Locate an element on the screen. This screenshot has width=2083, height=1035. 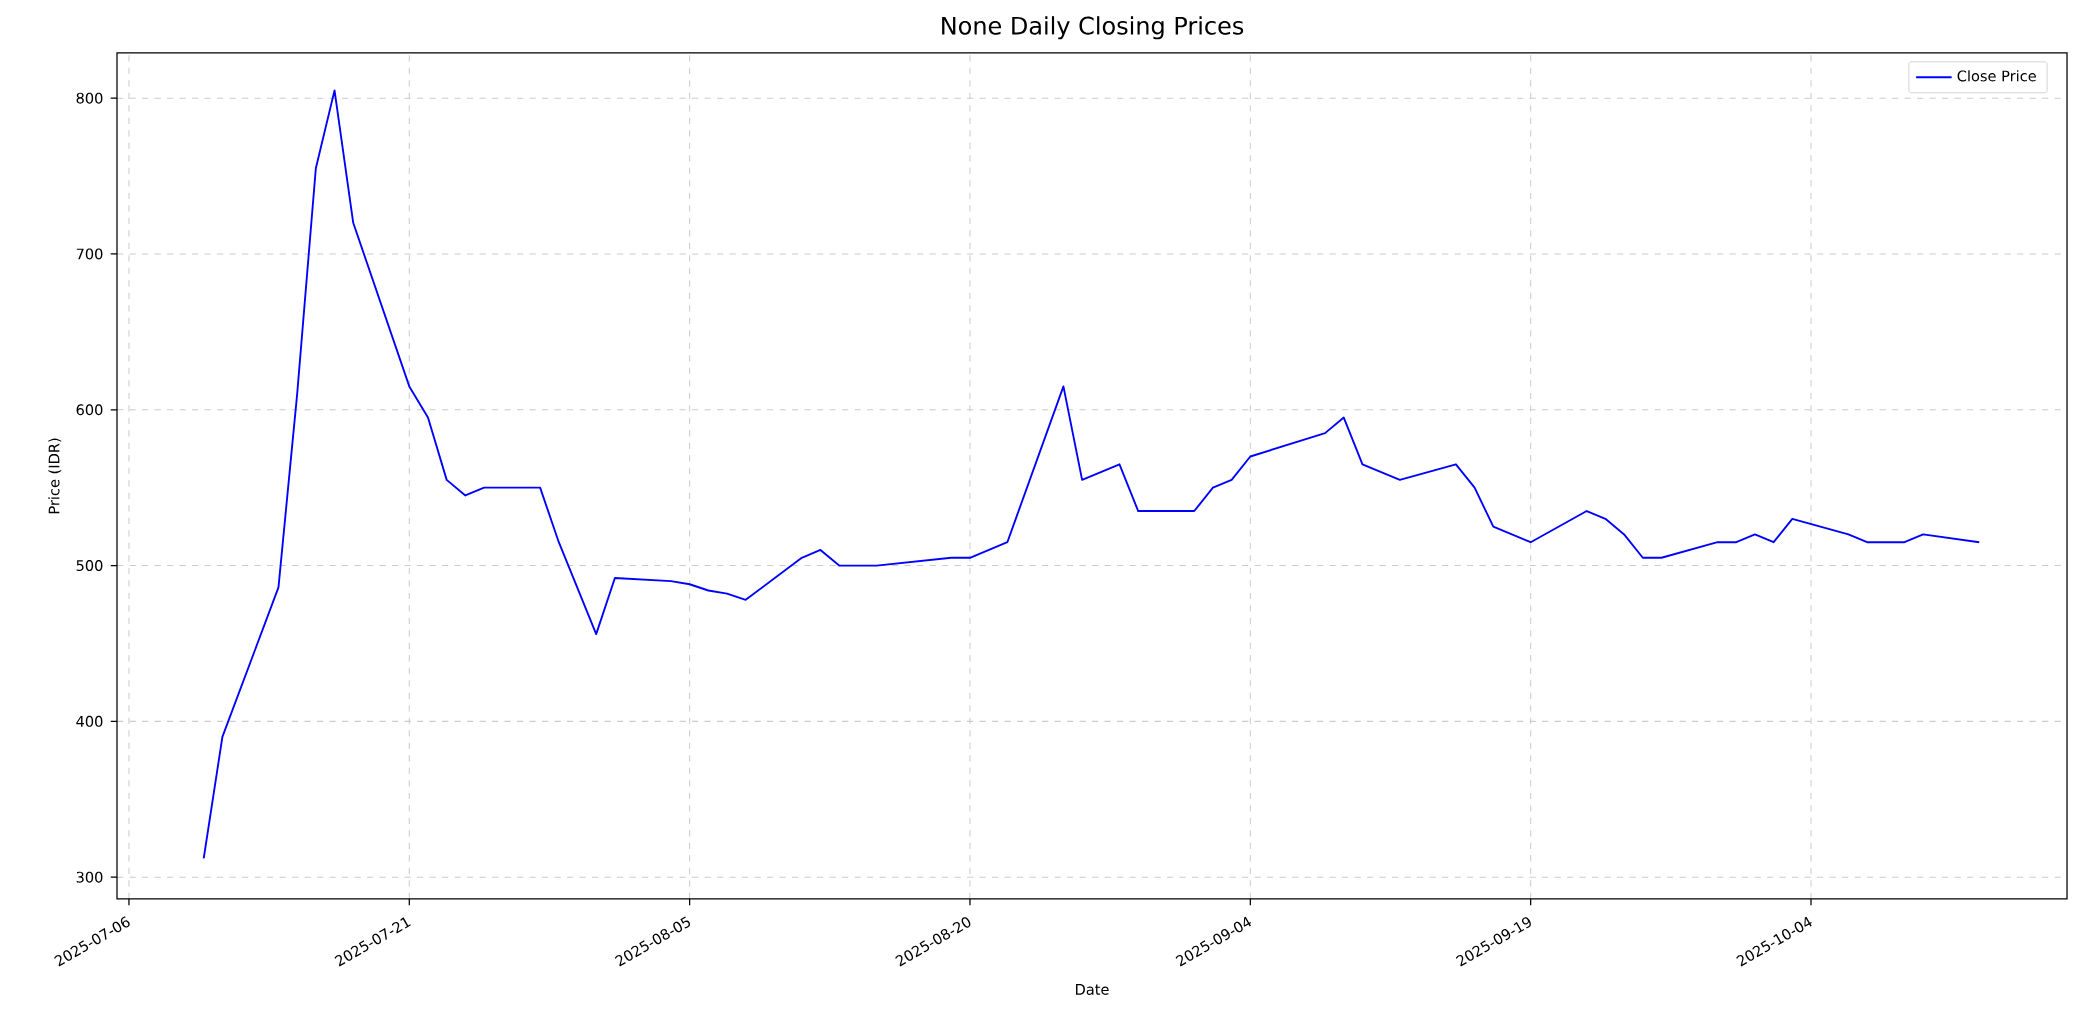
y-tick-label: 800 is located at coordinates (89, 98).